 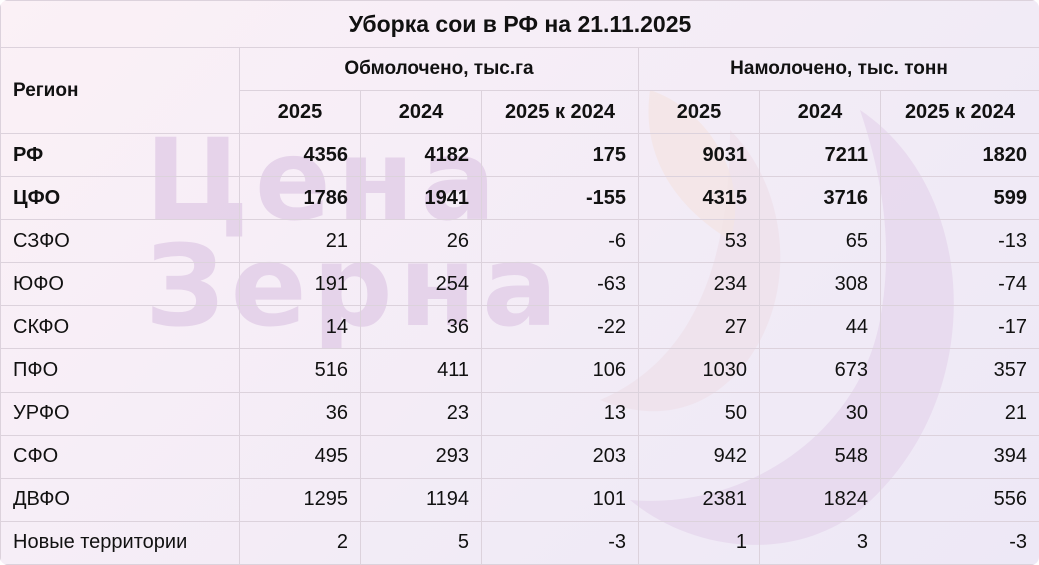 What do you see at coordinates (120, 284) in the screenshot?
I see `region-name-cell: ЮФО` at bounding box center [120, 284].